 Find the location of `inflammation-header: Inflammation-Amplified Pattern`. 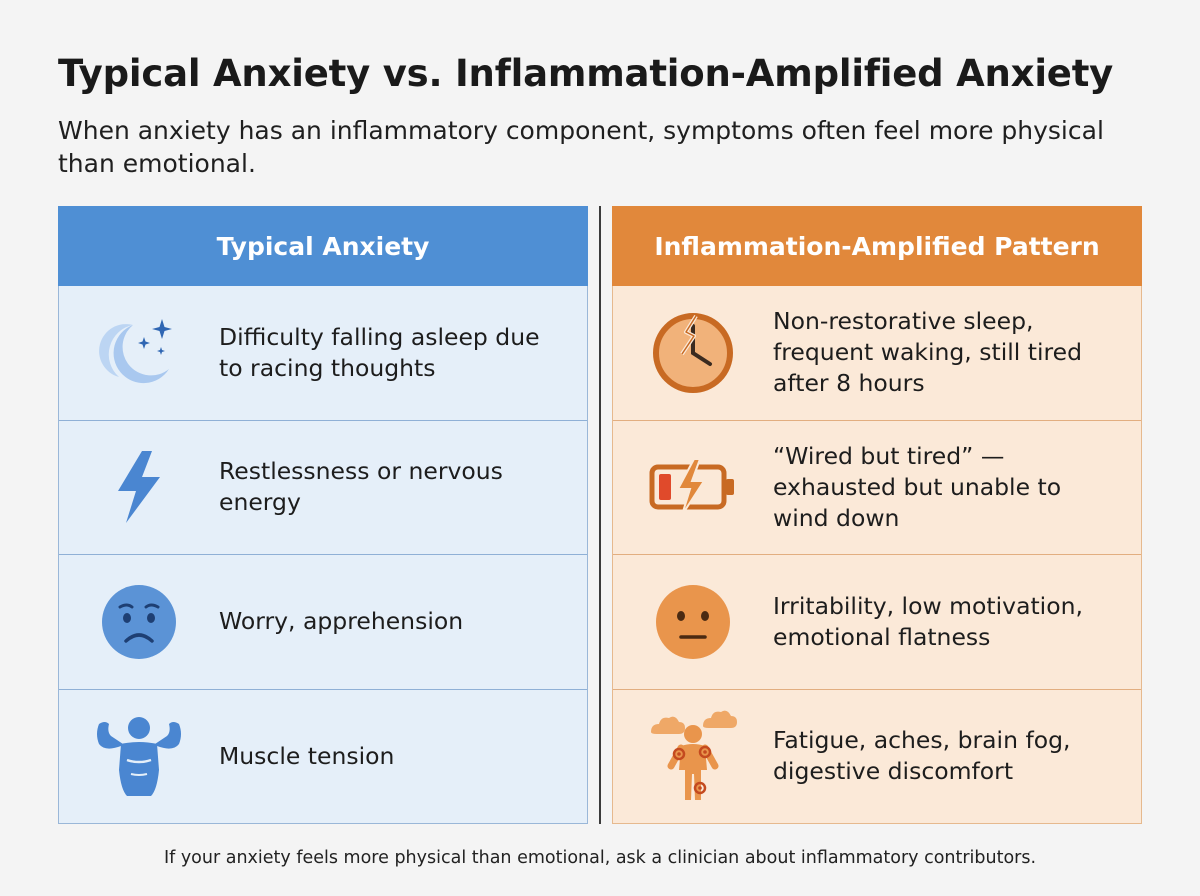

inflammation-header: Inflammation-Amplified Pattern is located at coordinates (877, 246).